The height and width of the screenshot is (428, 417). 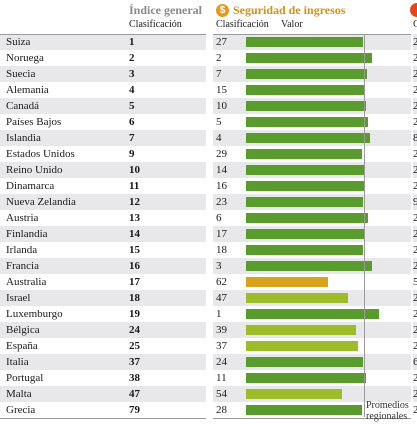 I want to click on next-section-icon, so click(x=413, y=10).